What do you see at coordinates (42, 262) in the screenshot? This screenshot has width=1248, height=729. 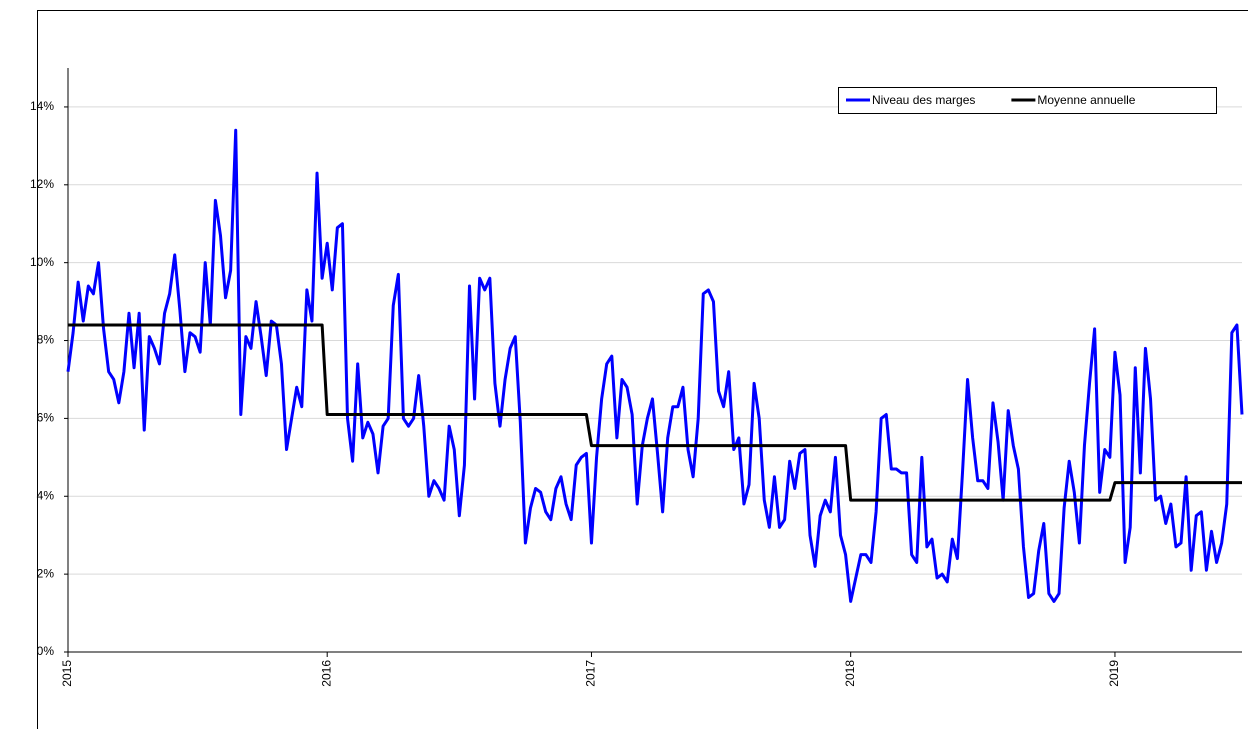 I see `y-tick-label: 10%` at bounding box center [42, 262].